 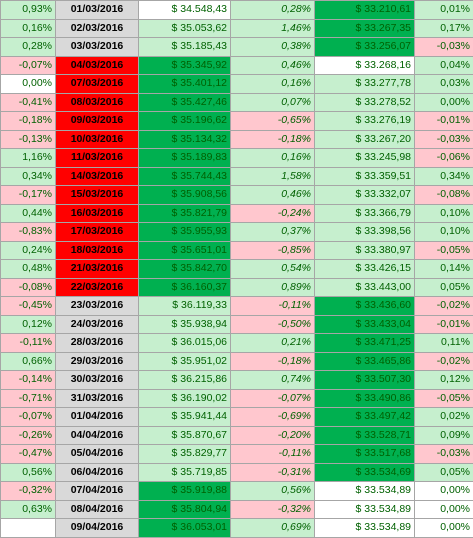 What do you see at coordinates (97, 84) in the screenshot?
I see `date-cell: 07/03/2016` at bounding box center [97, 84].